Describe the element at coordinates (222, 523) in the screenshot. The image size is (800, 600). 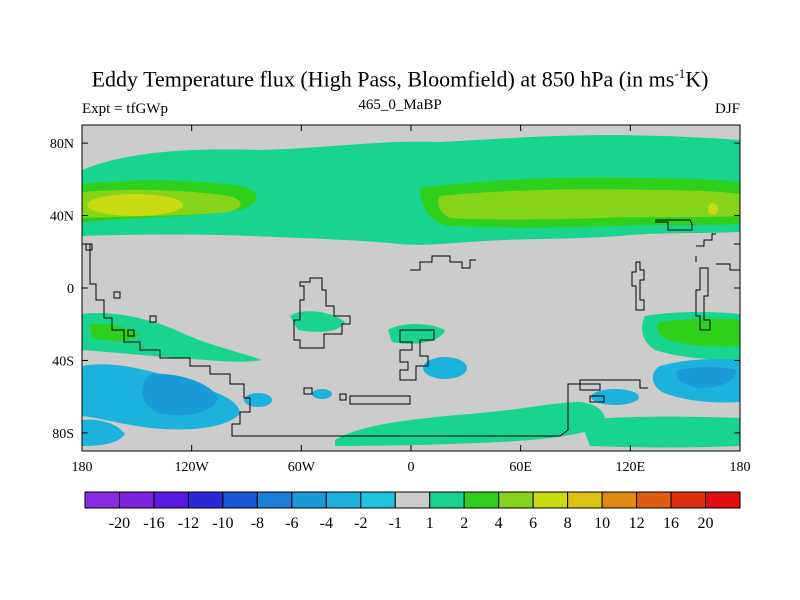
I see `colorbar-label: -10` at that location.